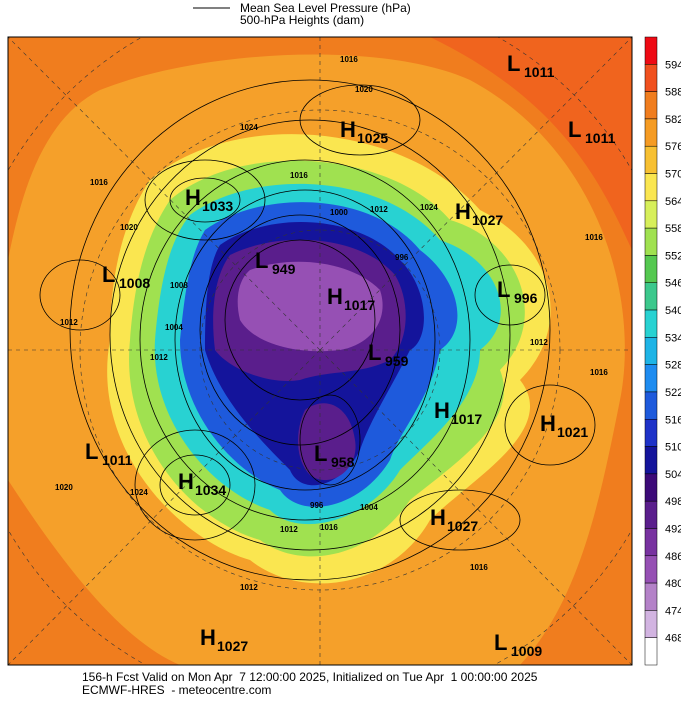 This screenshot has height=705, width=681. Describe the element at coordinates (673, 475) in the screenshot. I see `colorbar-label: 504` at that location.